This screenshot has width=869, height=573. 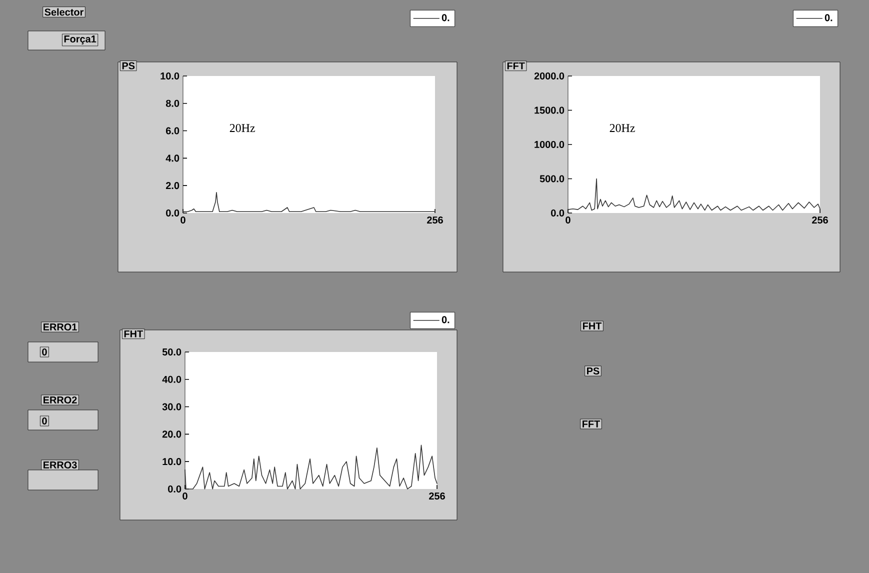 What do you see at coordinates (591, 424) in the screenshot?
I see `text: FFT` at bounding box center [591, 424].